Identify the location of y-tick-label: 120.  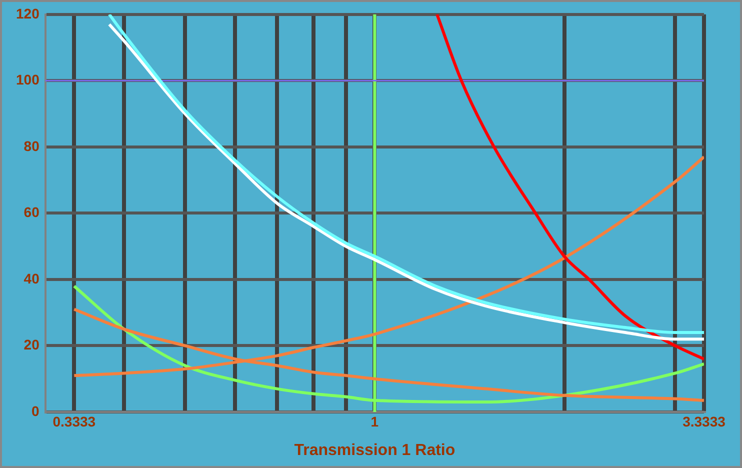
(28, 13).